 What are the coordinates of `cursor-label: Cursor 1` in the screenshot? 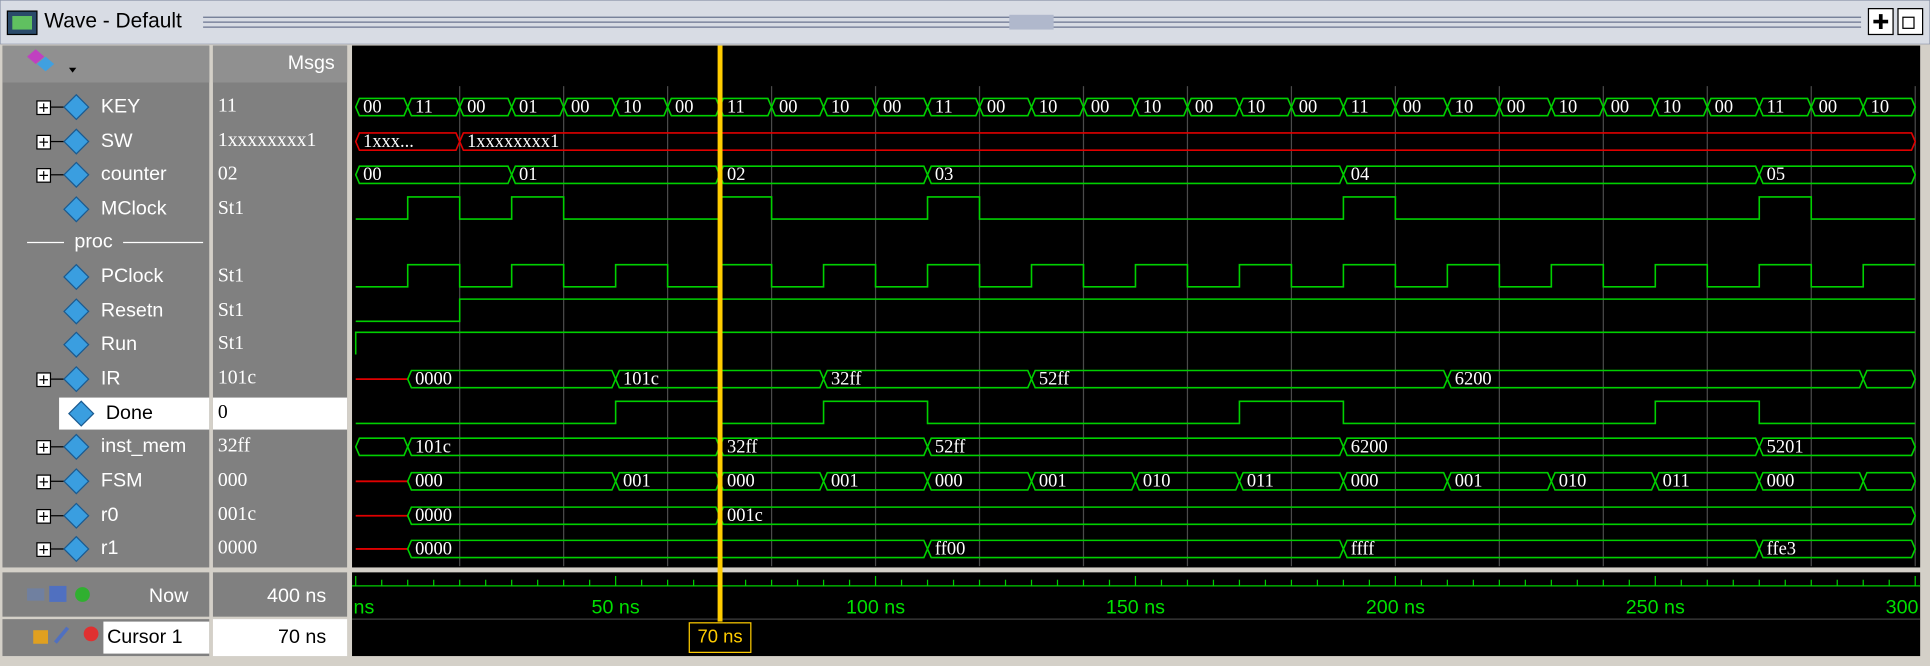 It's located at (145, 637).